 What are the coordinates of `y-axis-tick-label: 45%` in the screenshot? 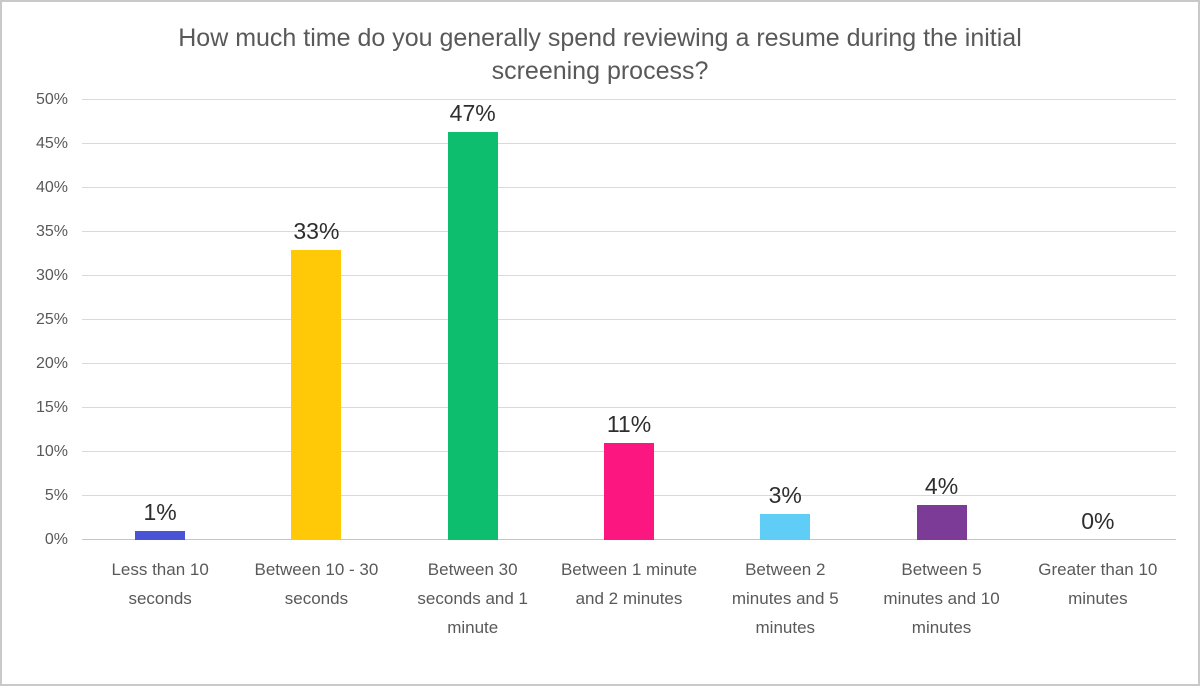 It's located at (51, 143).